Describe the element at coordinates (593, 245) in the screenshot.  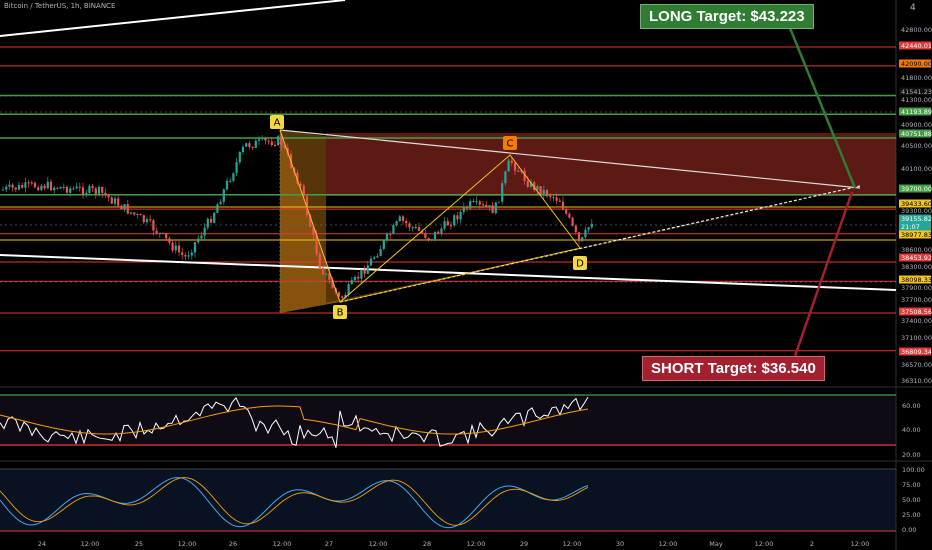
I see `bd-zone` at that location.